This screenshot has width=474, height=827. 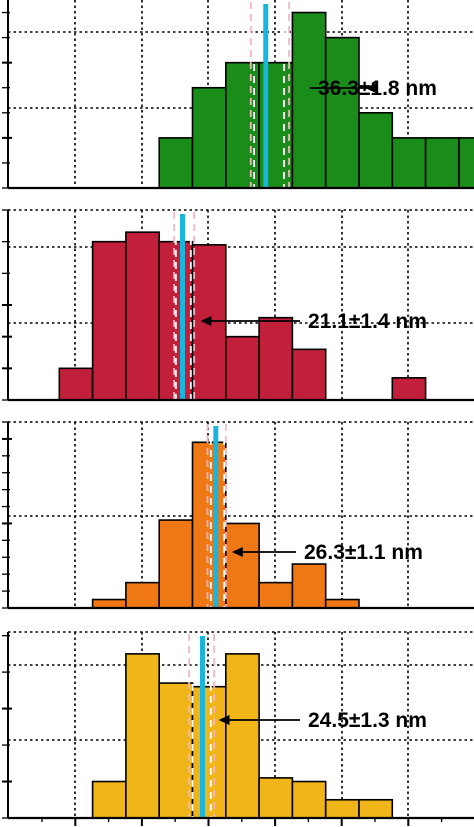 What do you see at coordinates (367, 720) in the screenshot?
I see `annotation-label: 24.5±1.3 nm` at bounding box center [367, 720].